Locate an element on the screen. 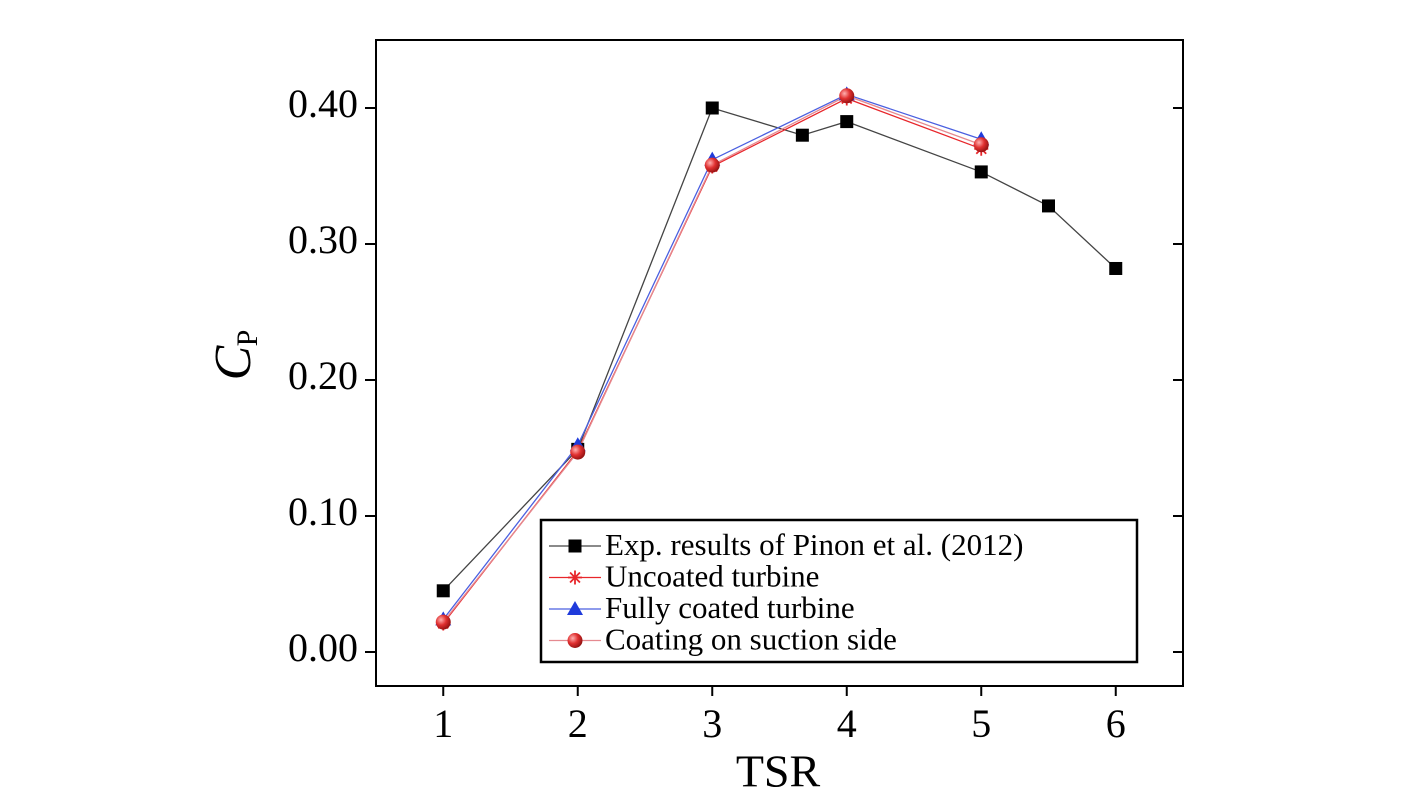 Image resolution: width=1418 pixels, height=807 pixels. legend-label: Coating on suction side is located at coordinates (751, 639).